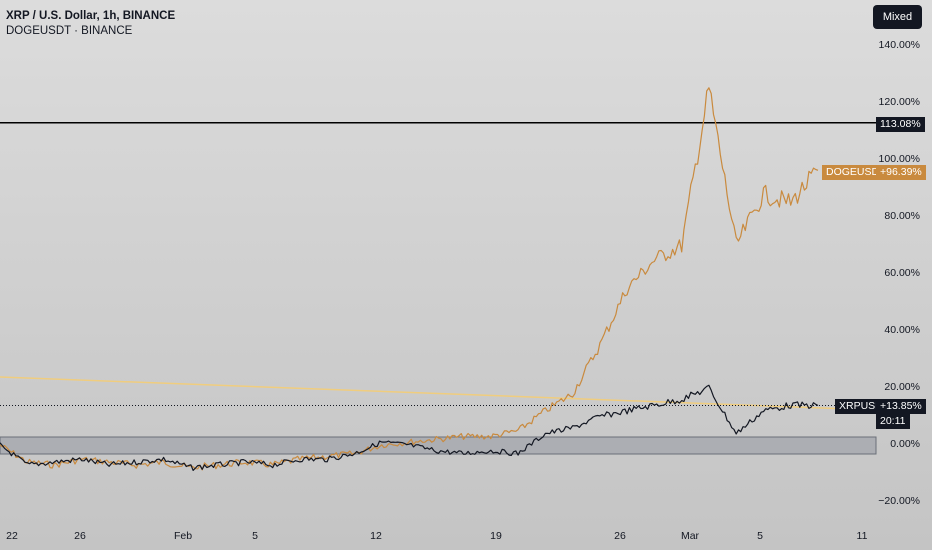 This screenshot has height=550, width=932. What do you see at coordinates (899, 102) in the screenshot?
I see `y-tick-label: 120.00%` at bounding box center [899, 102].